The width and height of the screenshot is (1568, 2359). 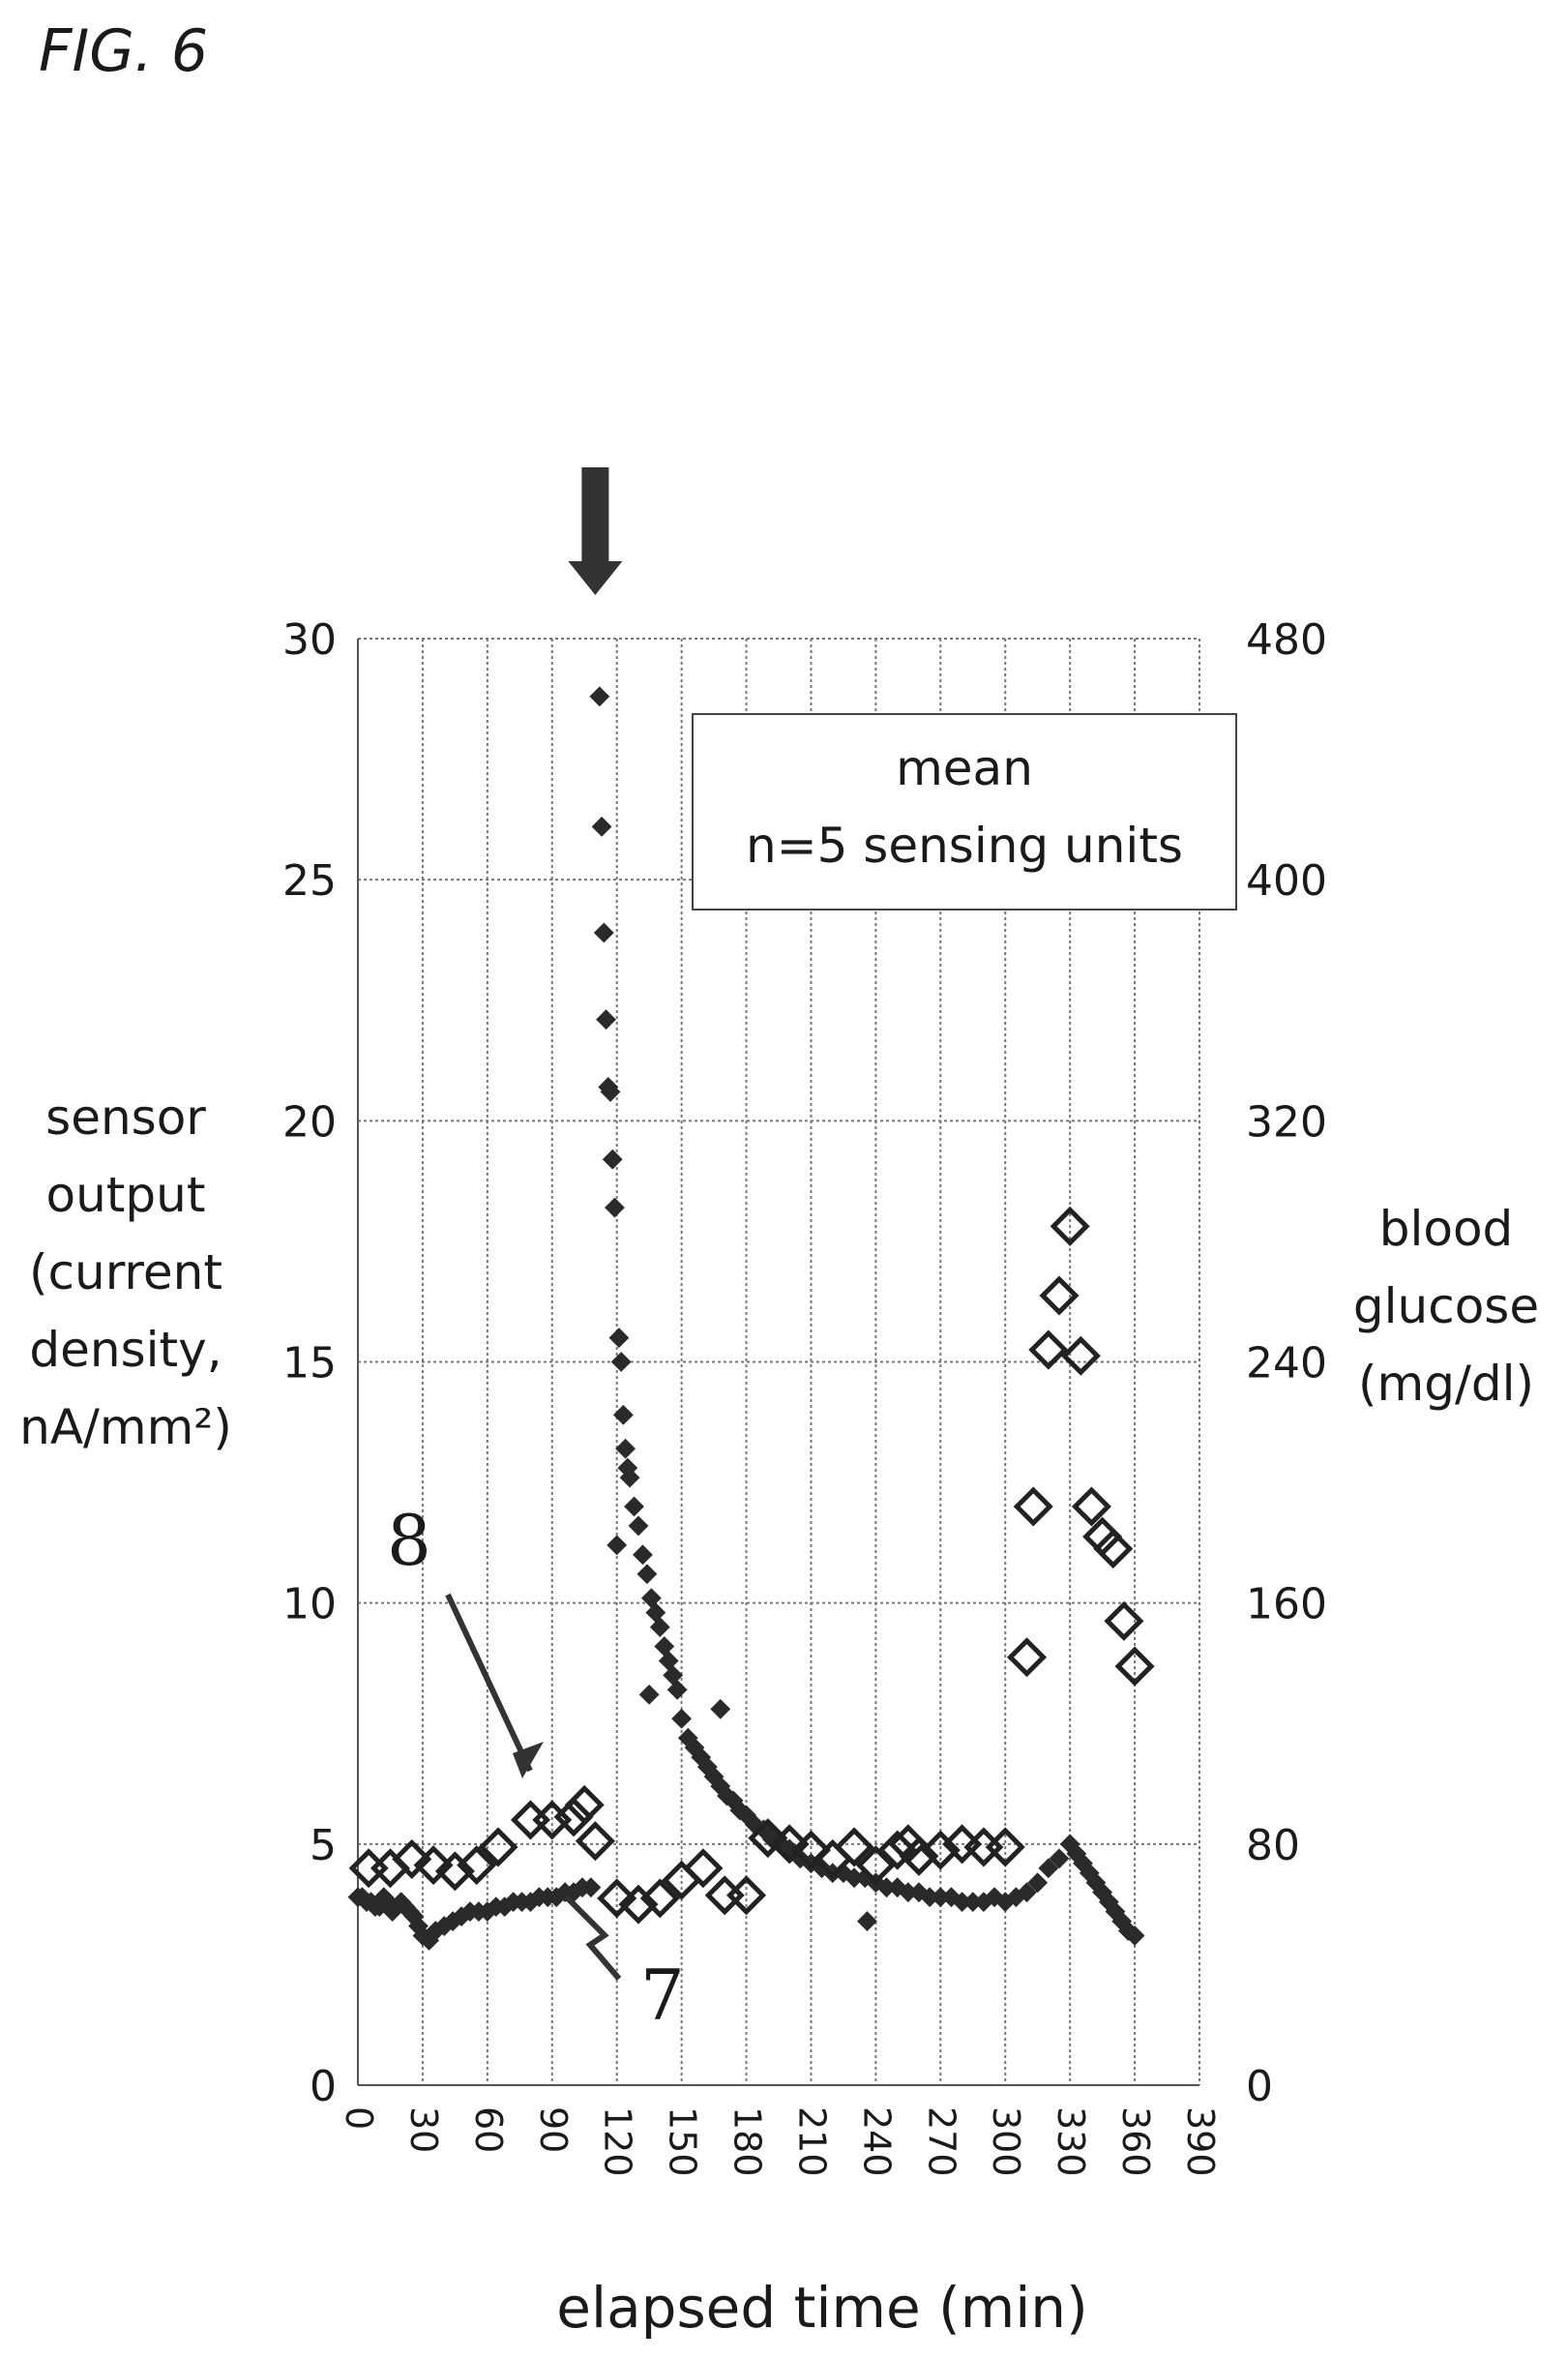 What do you see at coordinates (125, 1118) in the screenshot?
I see `y-axis-left-label-line: sensor` at bounding box center [125, 1118].